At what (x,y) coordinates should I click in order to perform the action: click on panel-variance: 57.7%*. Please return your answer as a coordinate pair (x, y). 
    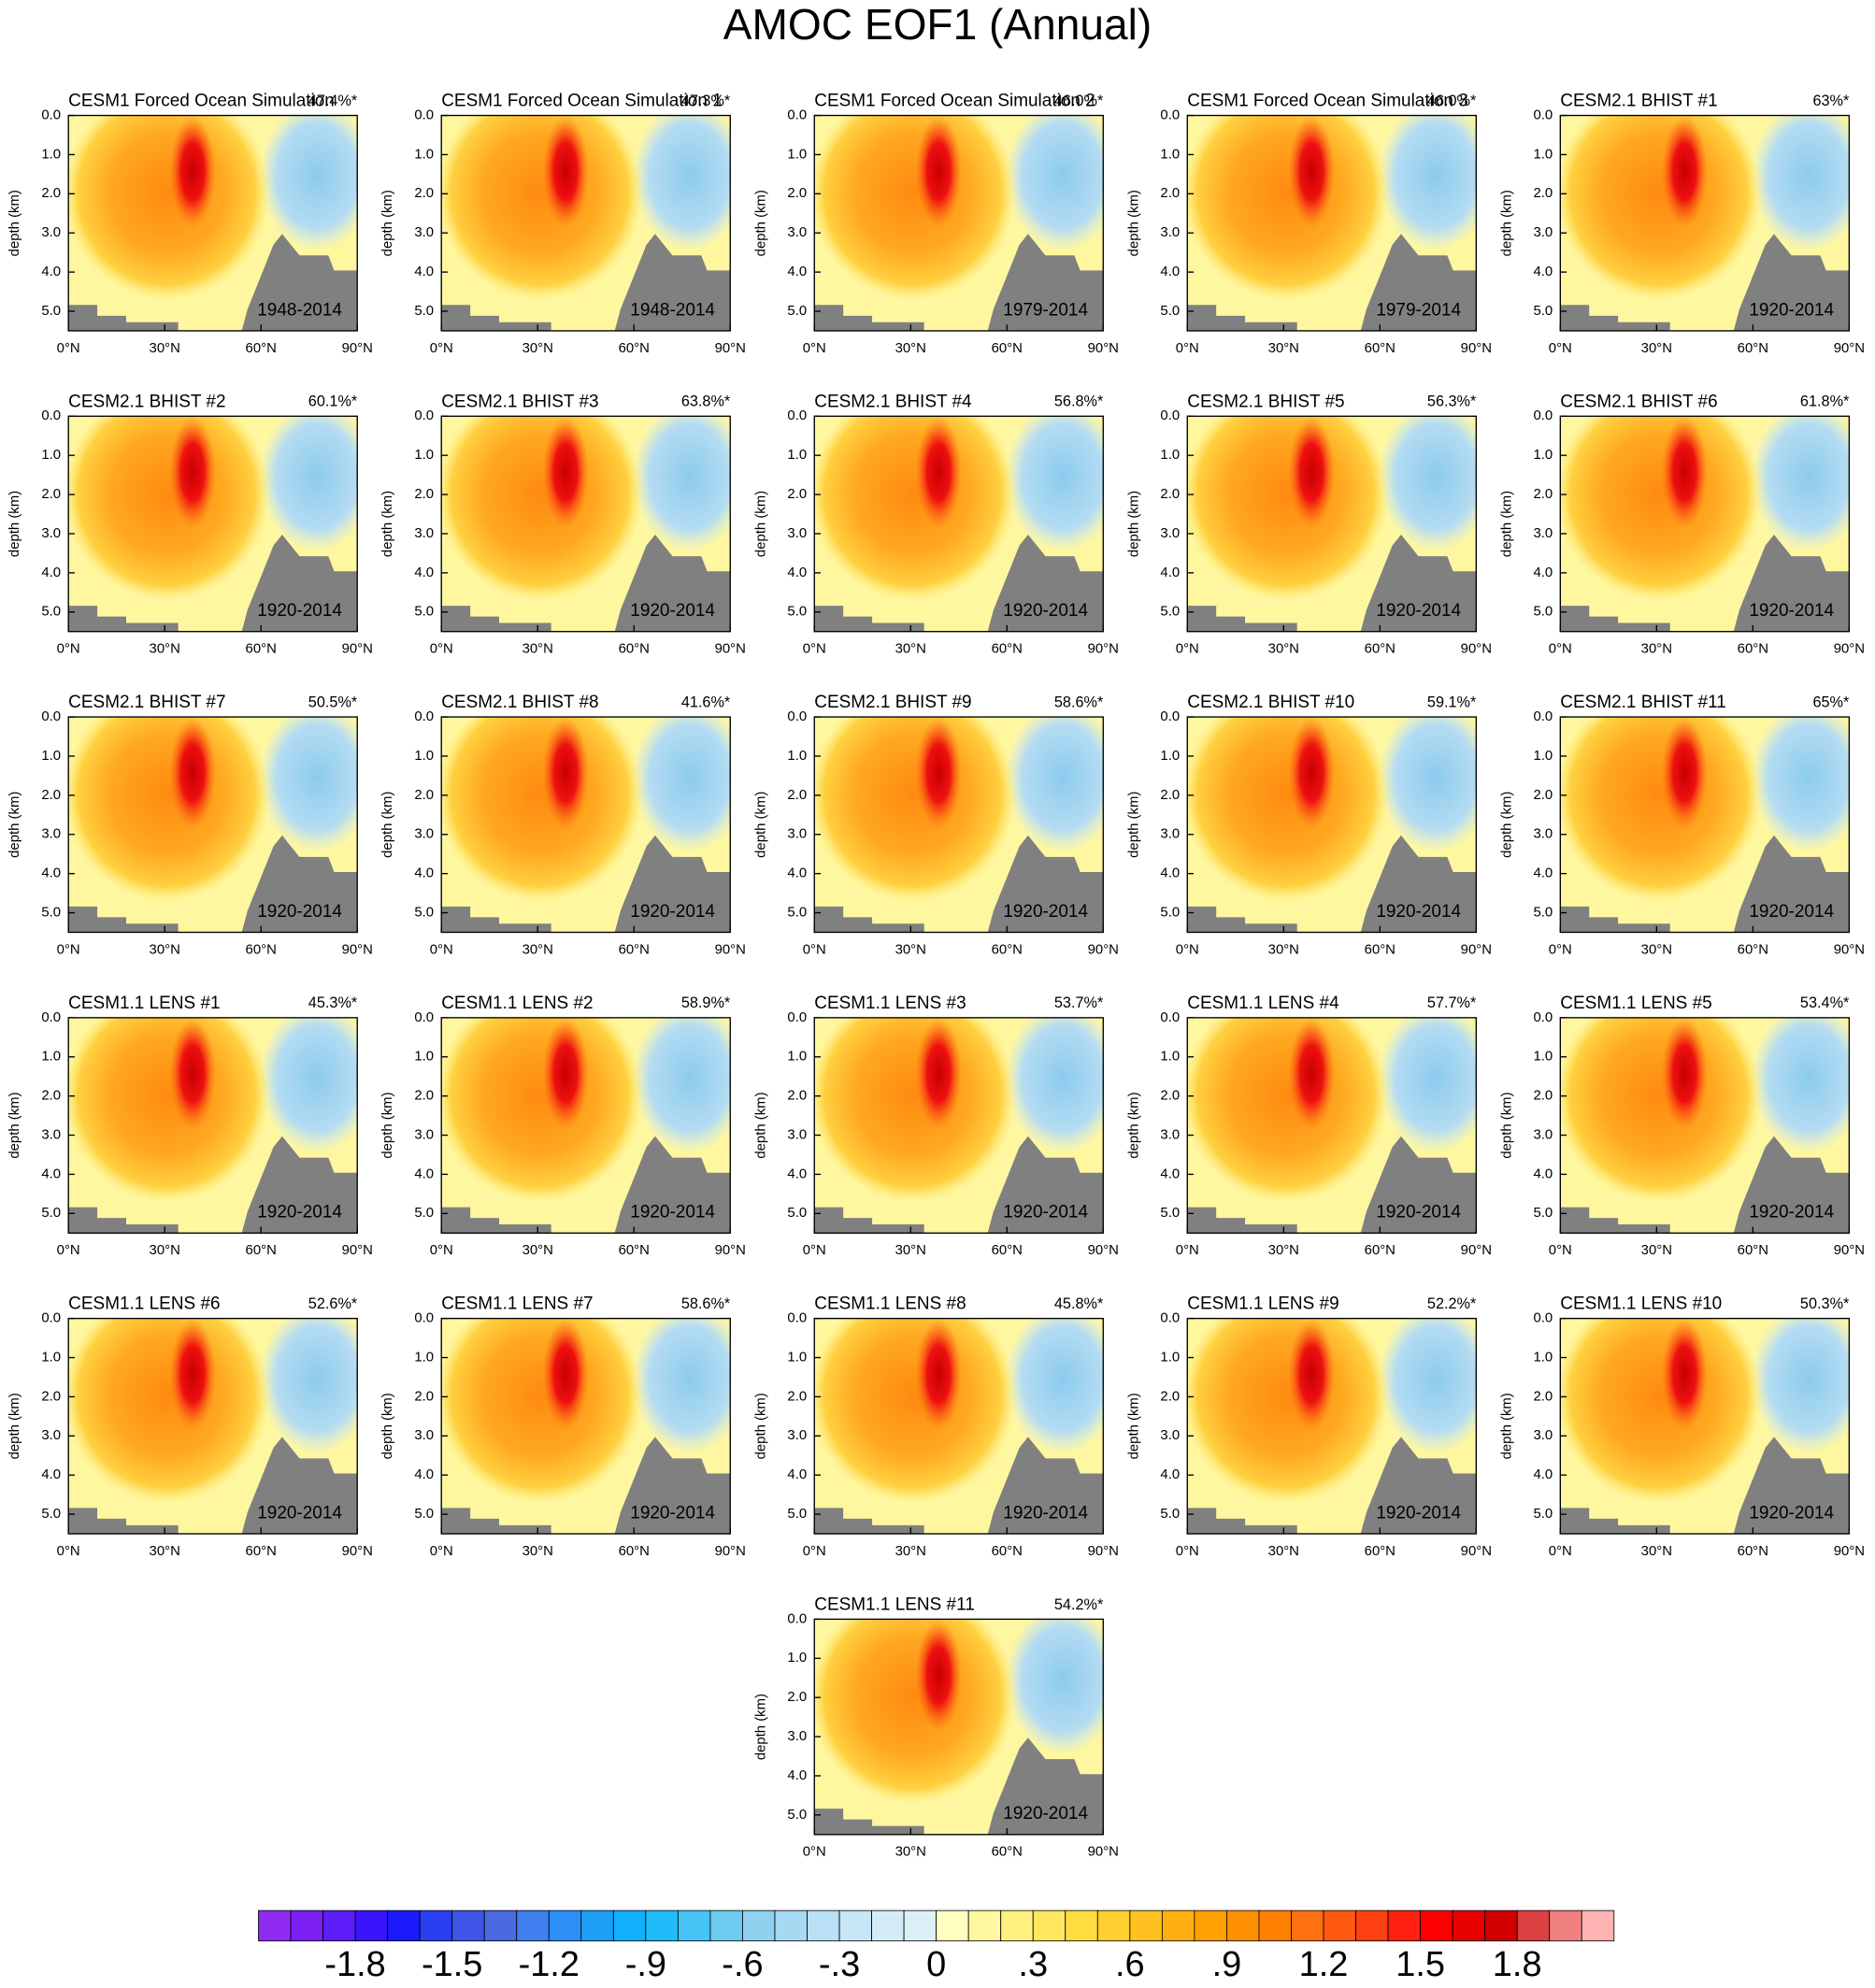
    Looking at the image, I should click on (1452, 1002).